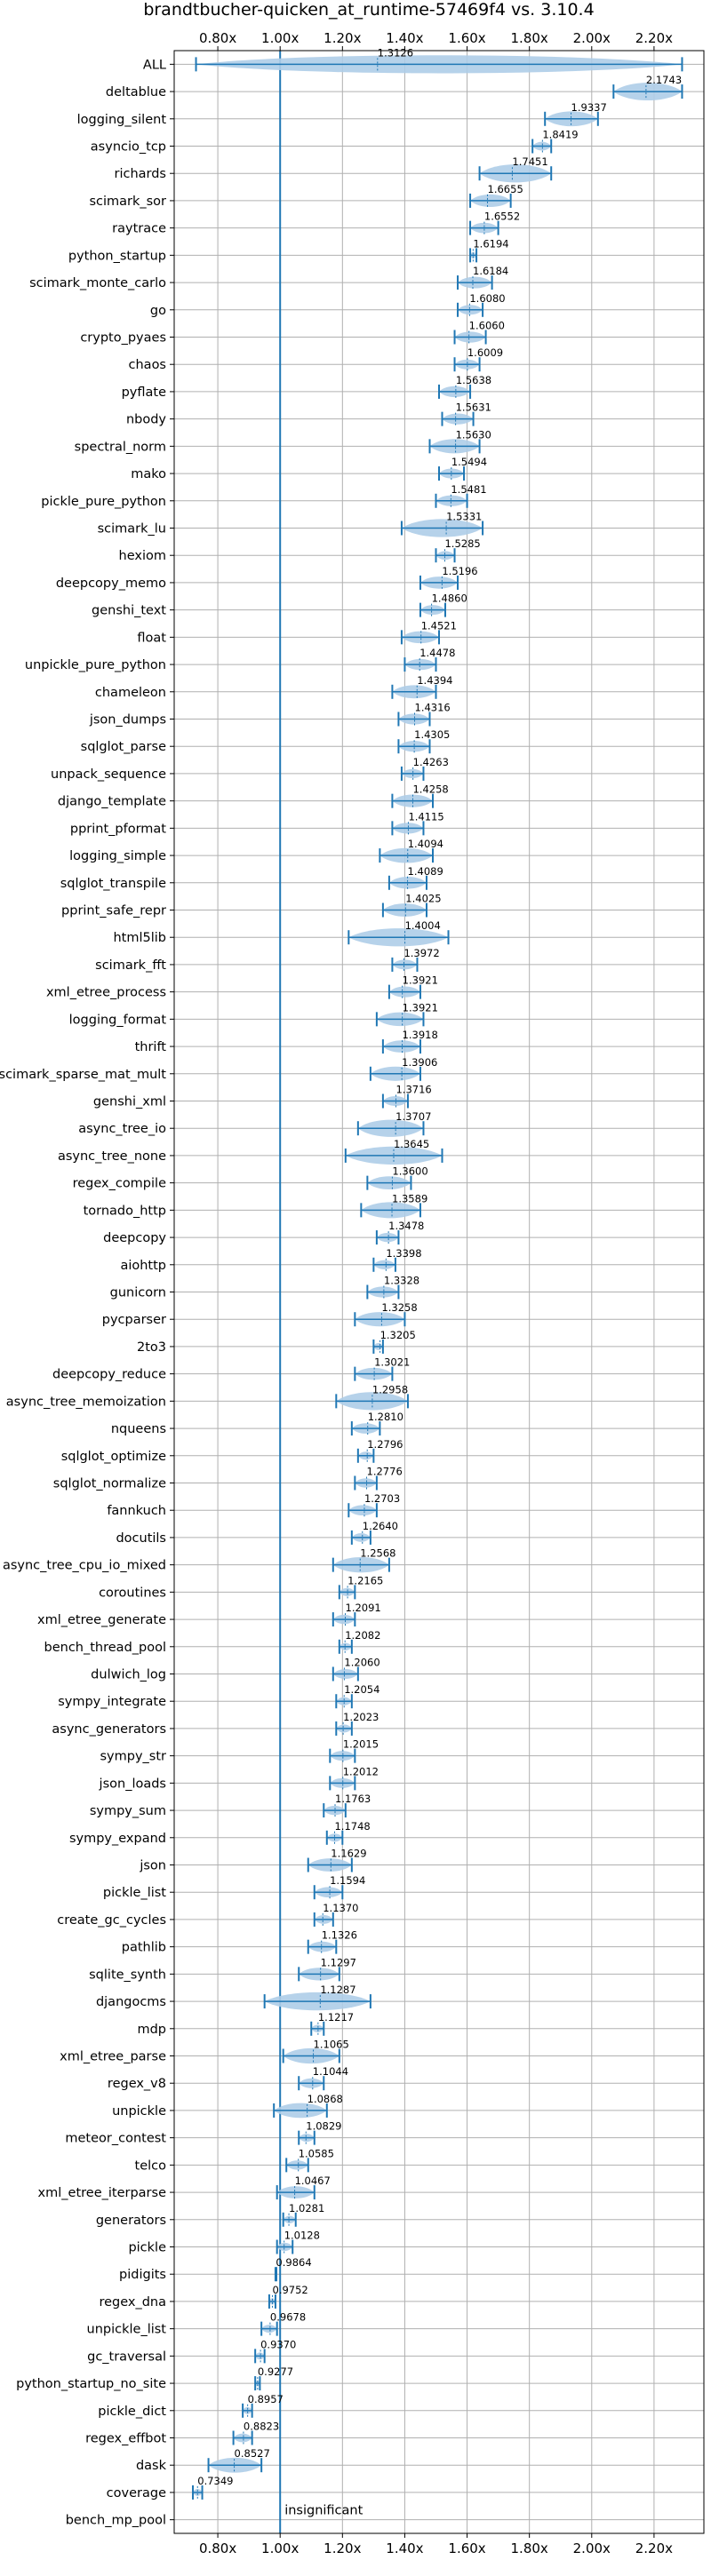 This screenshot has height=2576, width=711. What do you see at coordinates (136, 1511) in the screenshot?
I see `benchmark-label: fannkuch` at bounding box center [136, 1511].